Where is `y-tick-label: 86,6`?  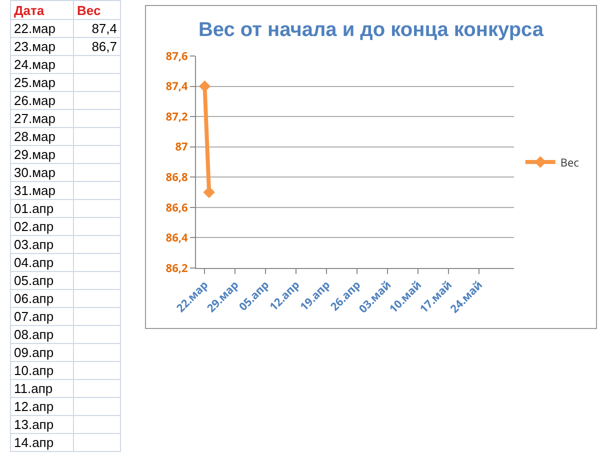 y-tick-label: 86,6 is located at coordinates (177, 208).